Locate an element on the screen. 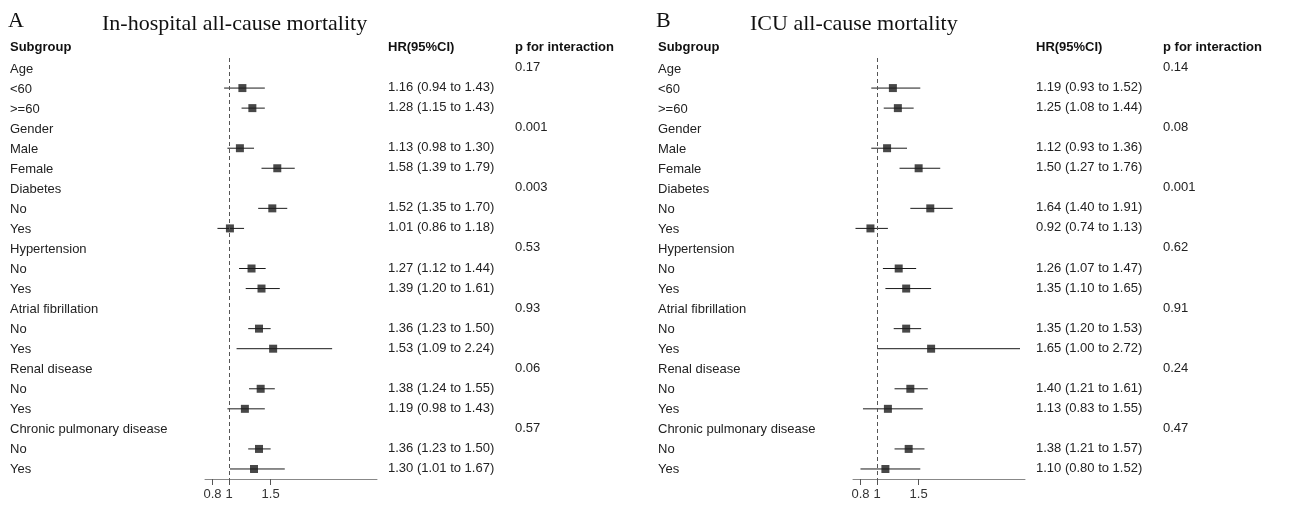  text: 0.62 is located at coordinates (1176, 247).